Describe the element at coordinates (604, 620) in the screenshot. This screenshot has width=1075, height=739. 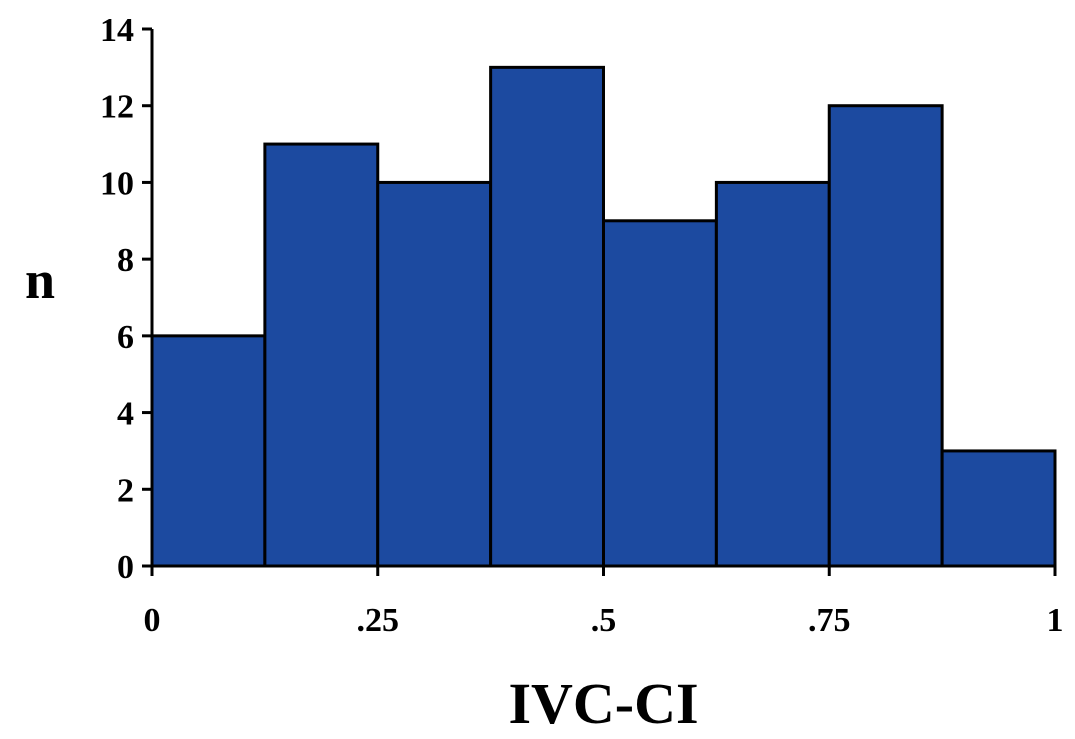
I see `x-tick-label: .5` at that location.